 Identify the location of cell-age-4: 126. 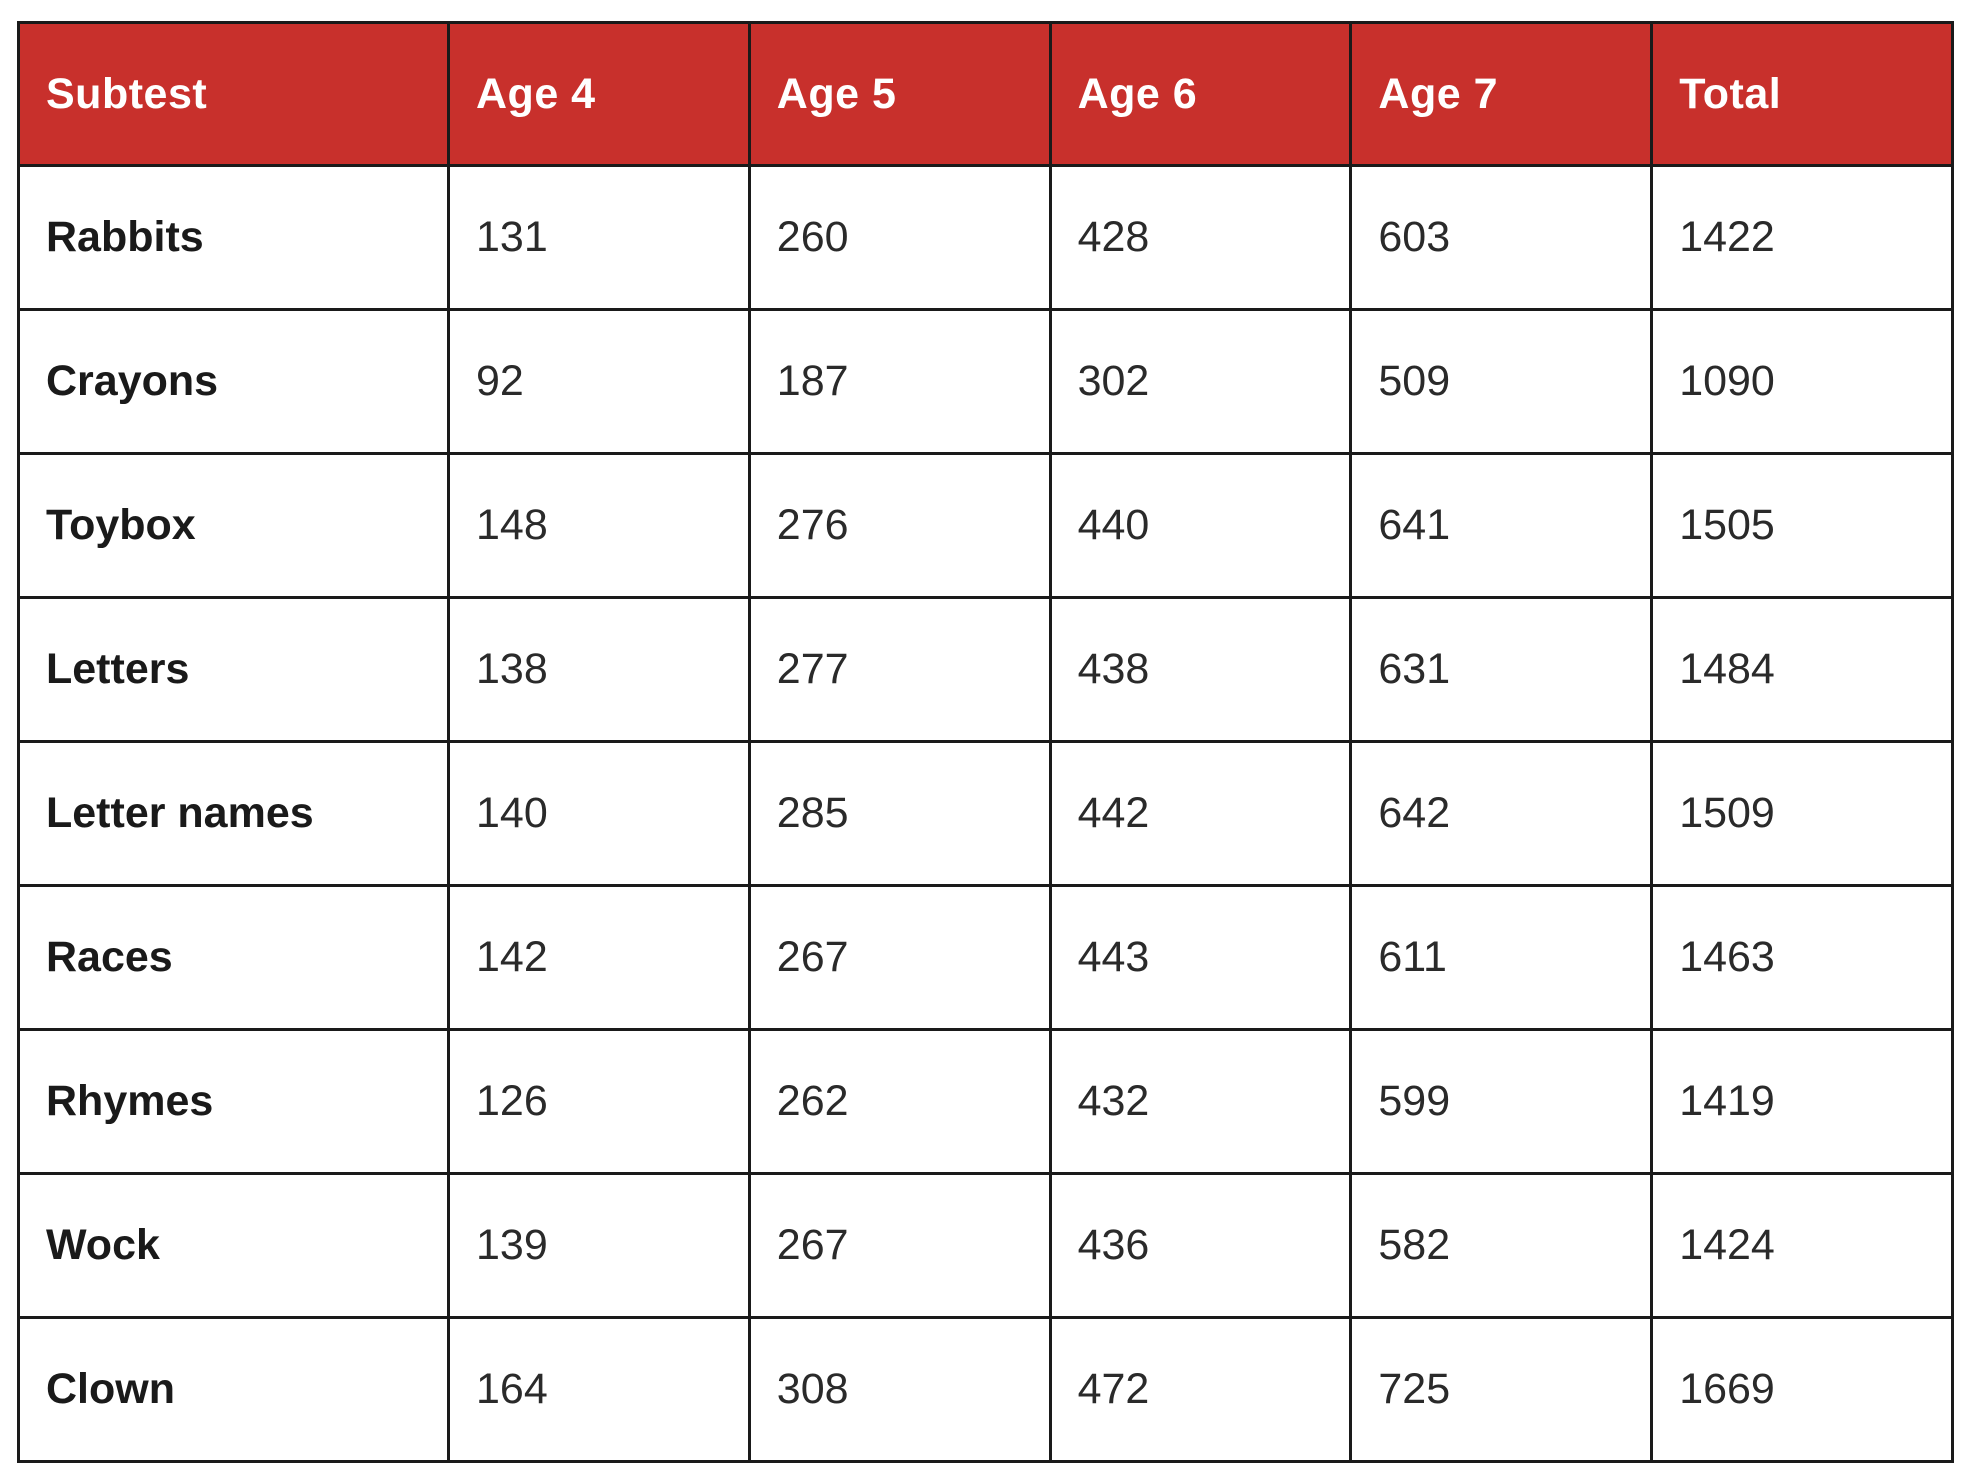
(599, 1101).